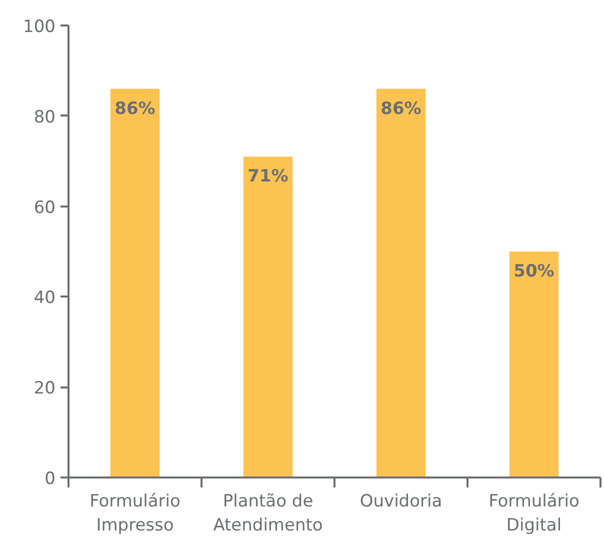  Describe the element at coordinates (50, 479) in the screenshot. I see `y-tick-label: 0` at that location.